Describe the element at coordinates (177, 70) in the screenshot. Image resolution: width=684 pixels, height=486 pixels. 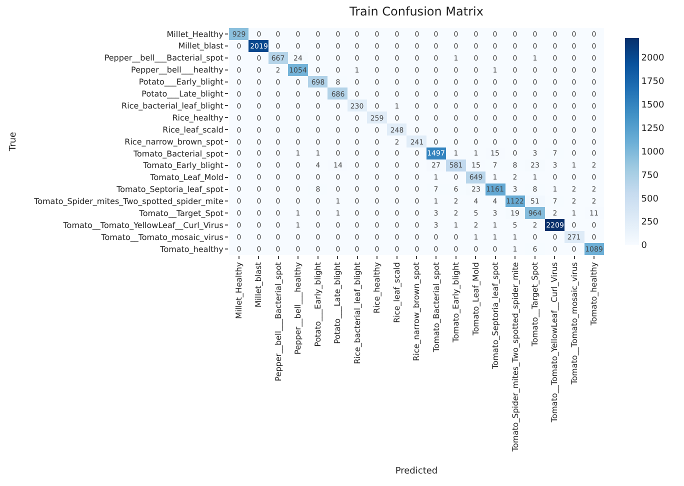
I see `y-tick-label: Pepper__bell___healthy` at that location.